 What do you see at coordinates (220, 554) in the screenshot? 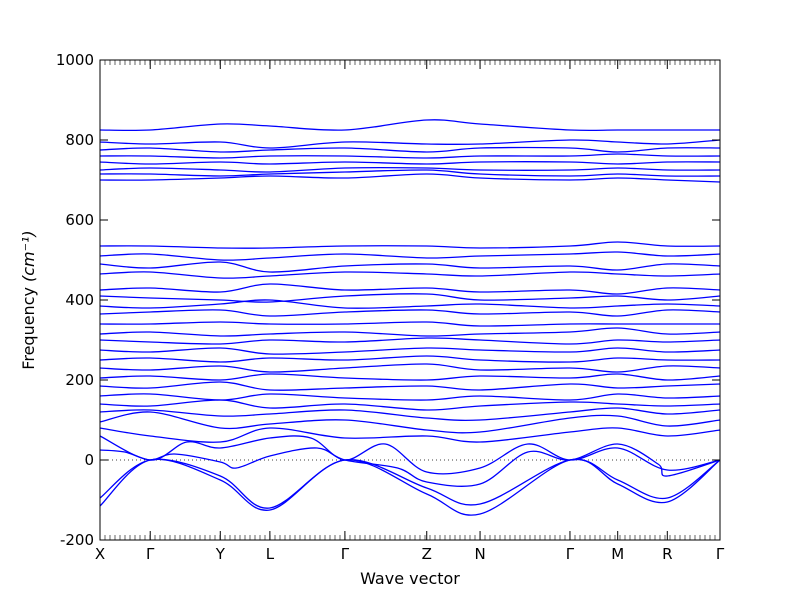
I see `x-tick-label: Y` at bounding box center [220, 554].